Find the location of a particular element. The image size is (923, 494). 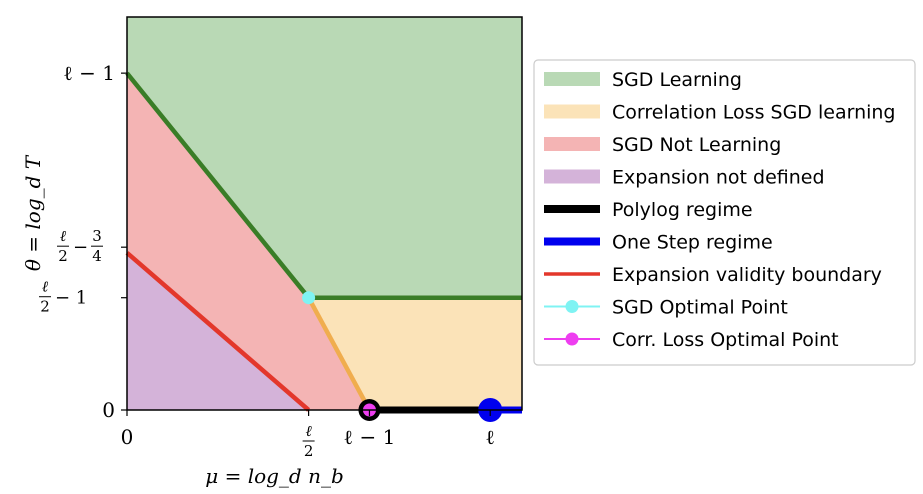

line-correlation-boundary is located at coordinates (339, 354).